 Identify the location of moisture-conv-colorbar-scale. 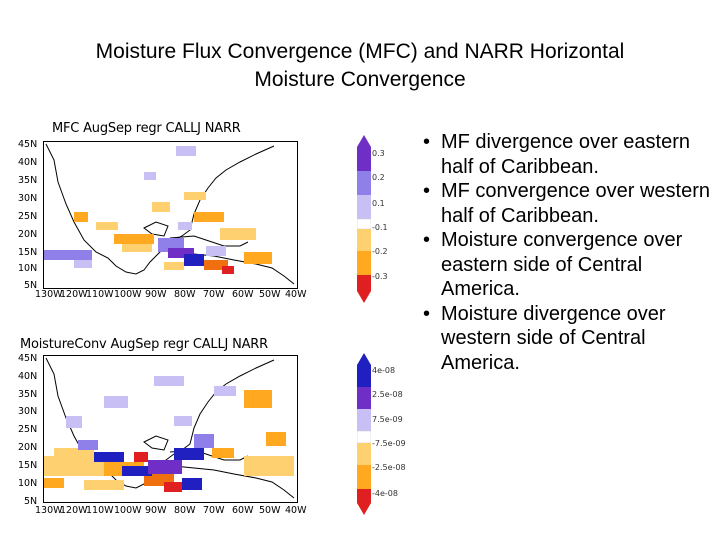
(364, 434).